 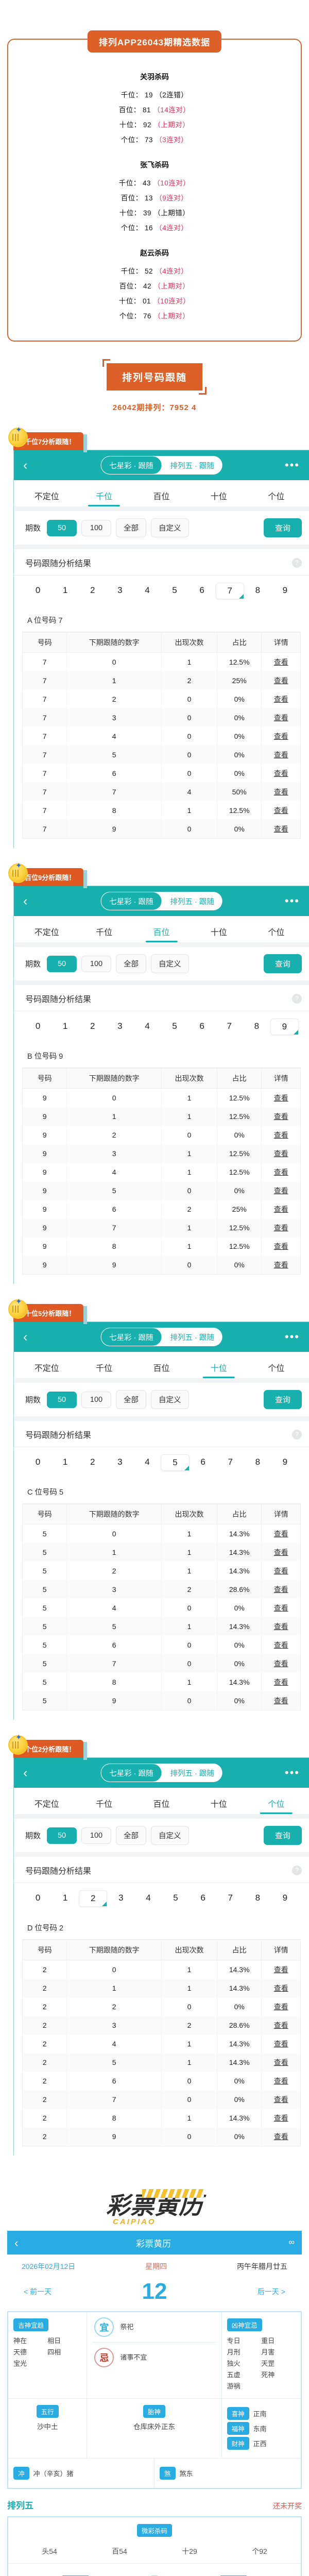 I want to click on prev-day-button: < 前一天, so click(x=38, y=2291).